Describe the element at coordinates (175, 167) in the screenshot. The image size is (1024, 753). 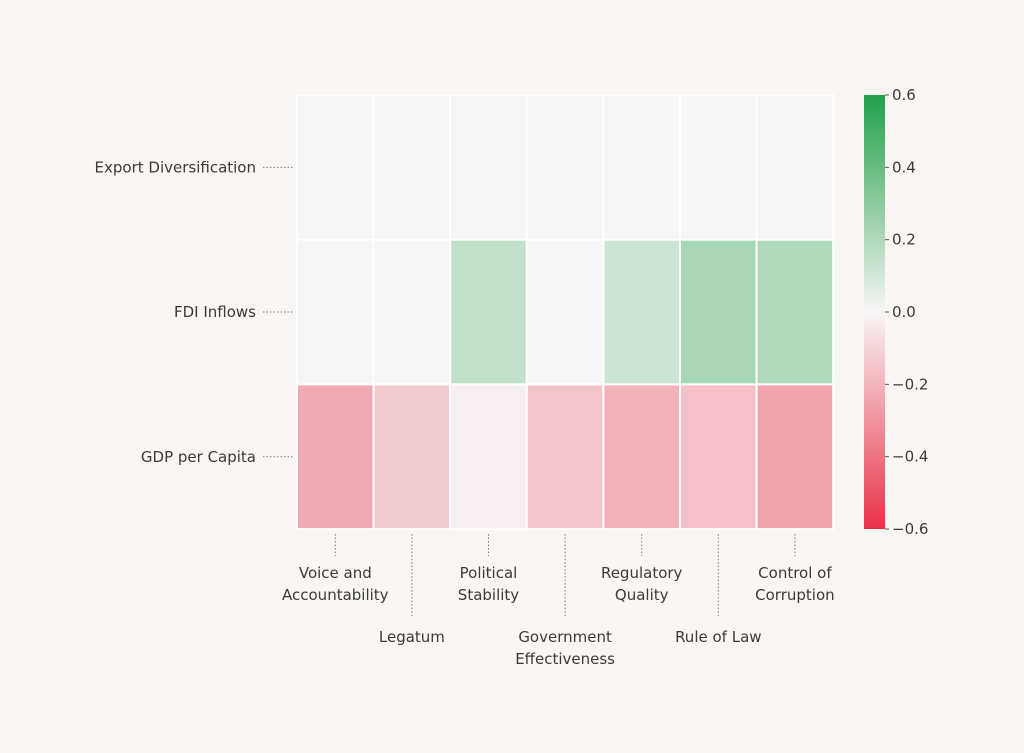
I see `row-label: Export Diversification` at that location.